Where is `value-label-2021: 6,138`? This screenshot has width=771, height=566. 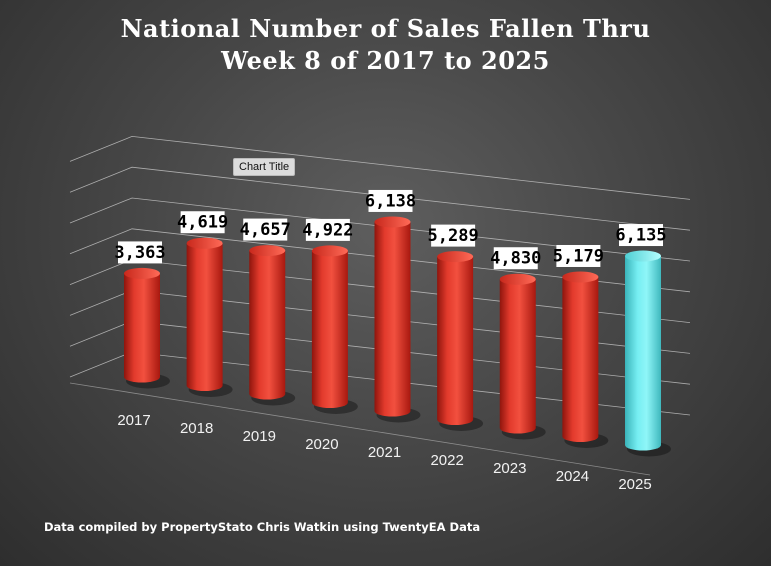
value-label-2021: 6,138 is located at coordinates (390, 200).